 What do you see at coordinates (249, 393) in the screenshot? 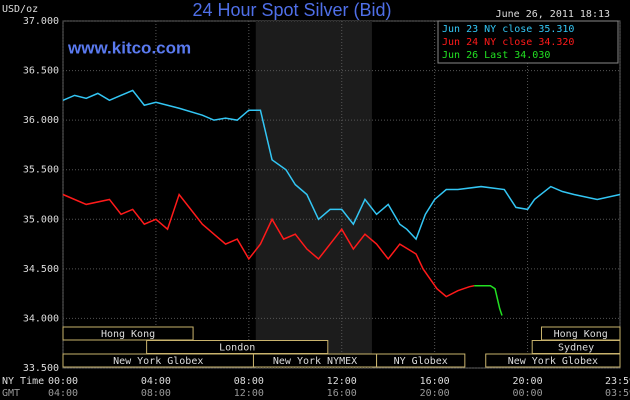
I see `x2-tick-label: 12:00` at bounding box center [249, 393].